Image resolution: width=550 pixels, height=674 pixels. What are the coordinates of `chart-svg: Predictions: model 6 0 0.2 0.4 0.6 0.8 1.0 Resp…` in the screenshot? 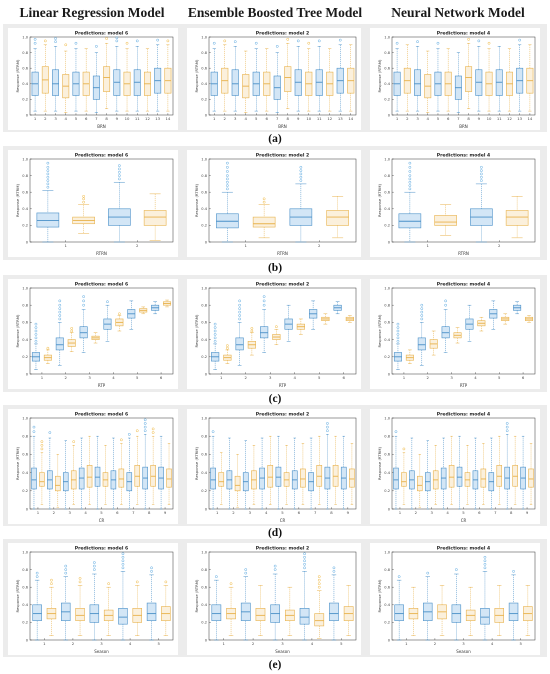 It's located at (94, 204).